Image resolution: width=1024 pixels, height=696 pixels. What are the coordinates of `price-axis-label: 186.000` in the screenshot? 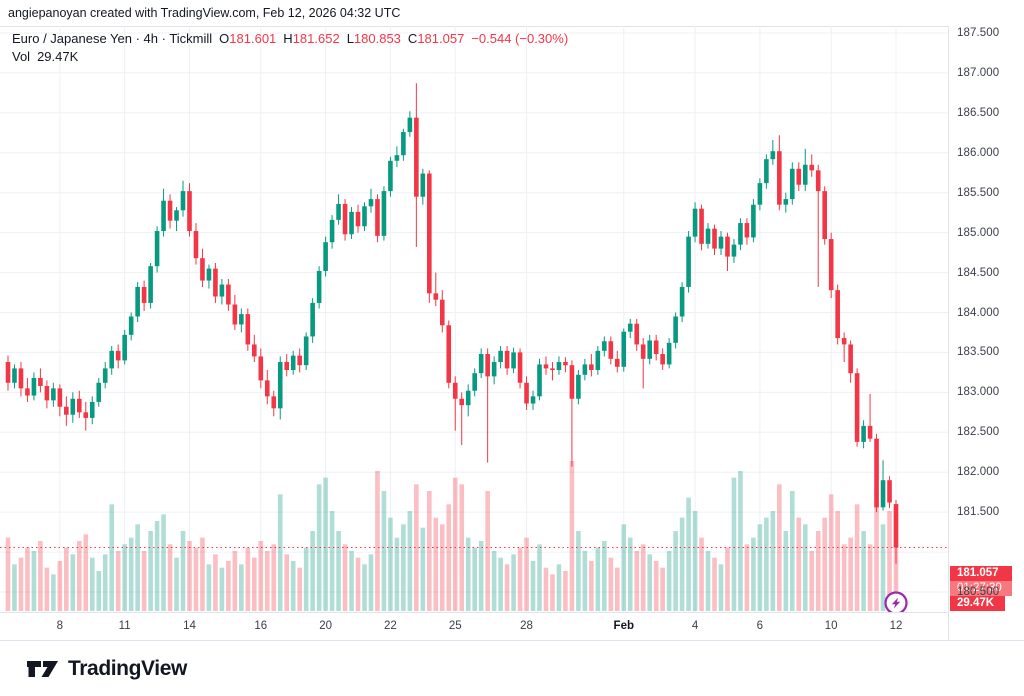 It's located at (978, 152).